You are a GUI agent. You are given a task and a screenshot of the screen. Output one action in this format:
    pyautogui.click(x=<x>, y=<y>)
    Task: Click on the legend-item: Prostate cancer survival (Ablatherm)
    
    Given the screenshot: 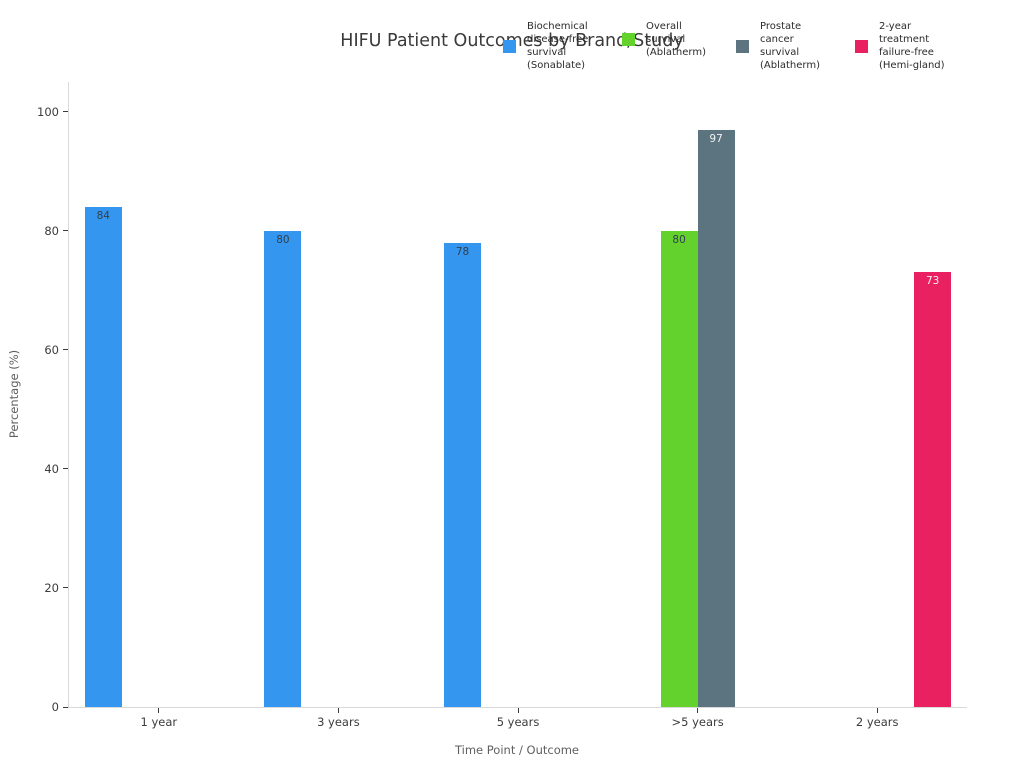 What is the action you would take?
    pyautogui.click(x=778, y=46)
    